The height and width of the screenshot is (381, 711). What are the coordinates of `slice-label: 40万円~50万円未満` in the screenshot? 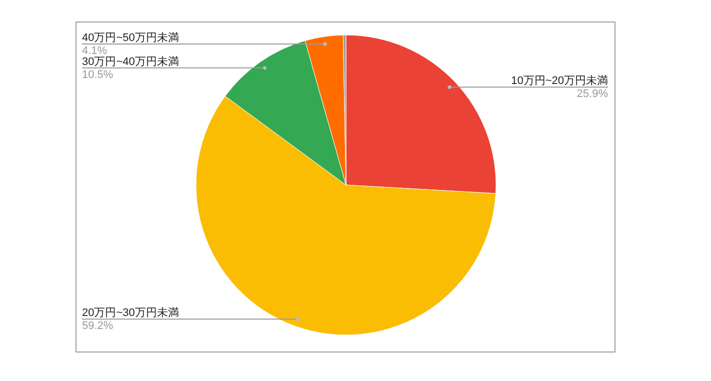 It's located at (130, 37).